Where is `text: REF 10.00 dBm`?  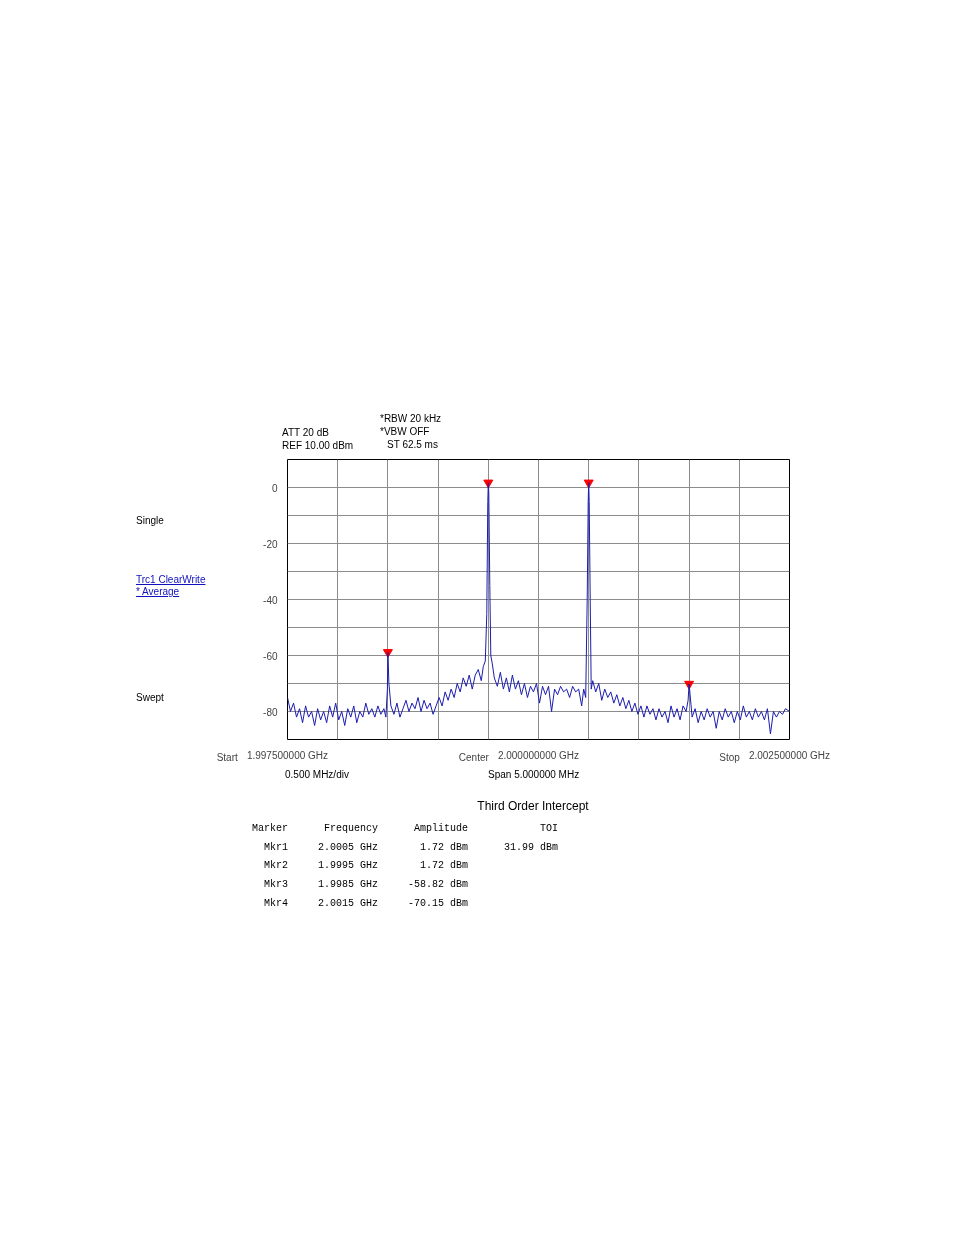
text: REF 10.00 dBm is located at coordinates (318, 446).